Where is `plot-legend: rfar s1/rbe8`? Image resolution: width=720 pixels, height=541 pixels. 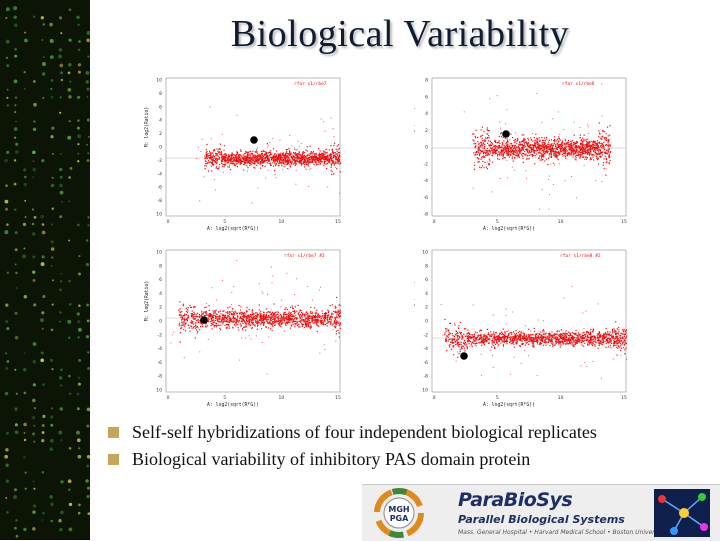
plot-legend: rfar s1/rbe8 is located at coordinates (578, 84).